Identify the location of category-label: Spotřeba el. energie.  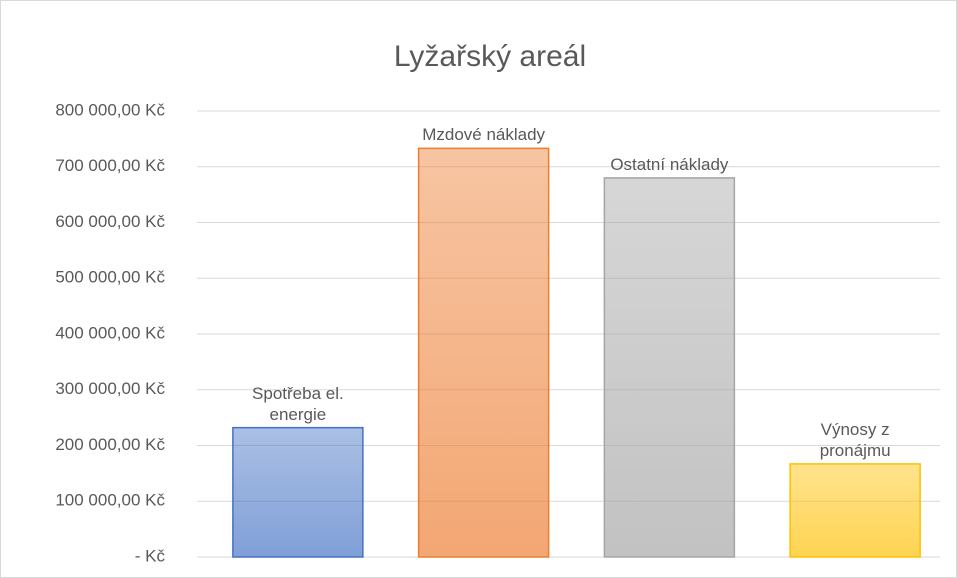
(298, 403).